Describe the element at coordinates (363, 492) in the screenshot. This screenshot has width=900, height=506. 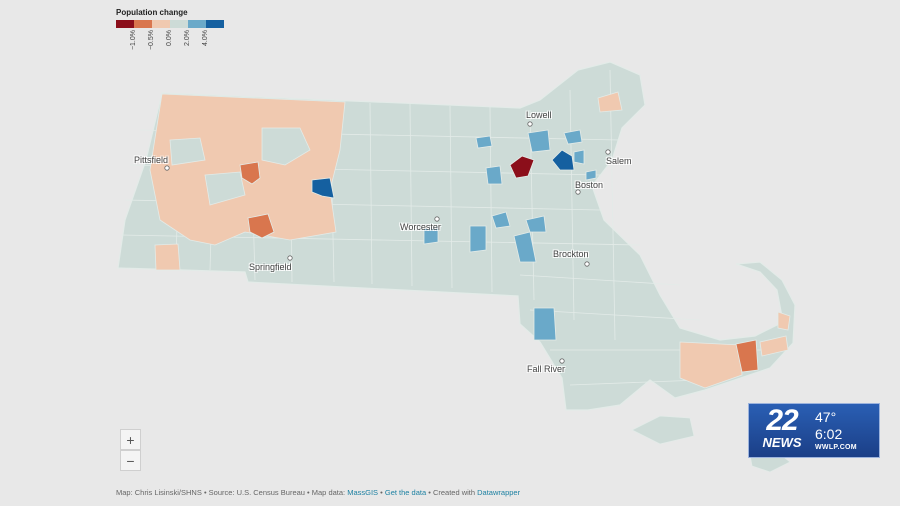
I see `massgis-link: MassGIS` at that location.